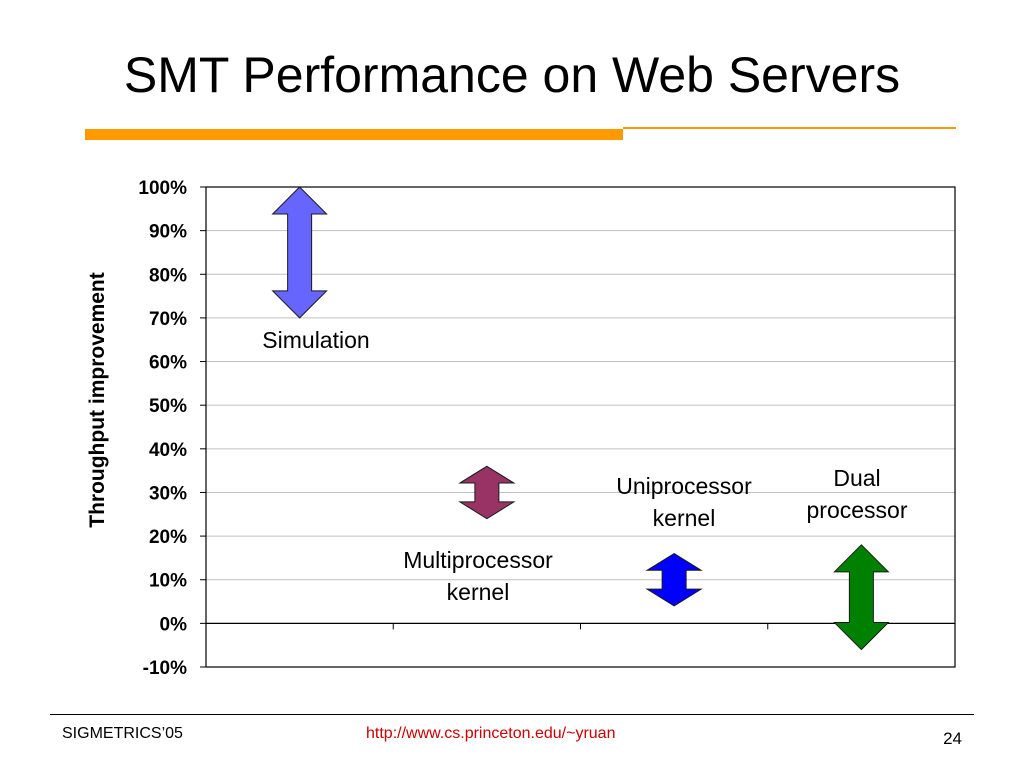 This screenshot has width=1024, height=768. What do you see at coordinates (162, 188) in the screenshot?
I see `y-tick-label: 100%` at bounding box center [162, 188].